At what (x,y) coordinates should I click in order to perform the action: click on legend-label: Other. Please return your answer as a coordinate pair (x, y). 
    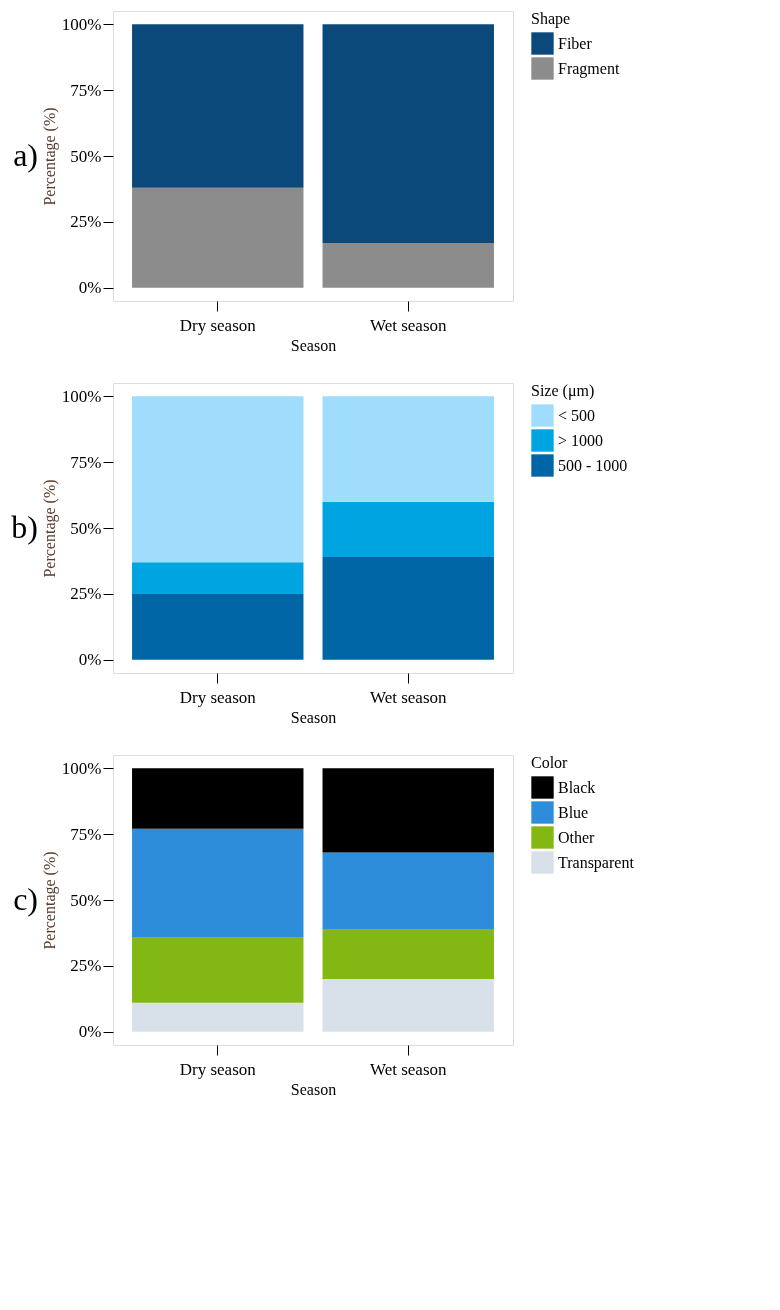
    Looking at the image, I should click on (577, 837).